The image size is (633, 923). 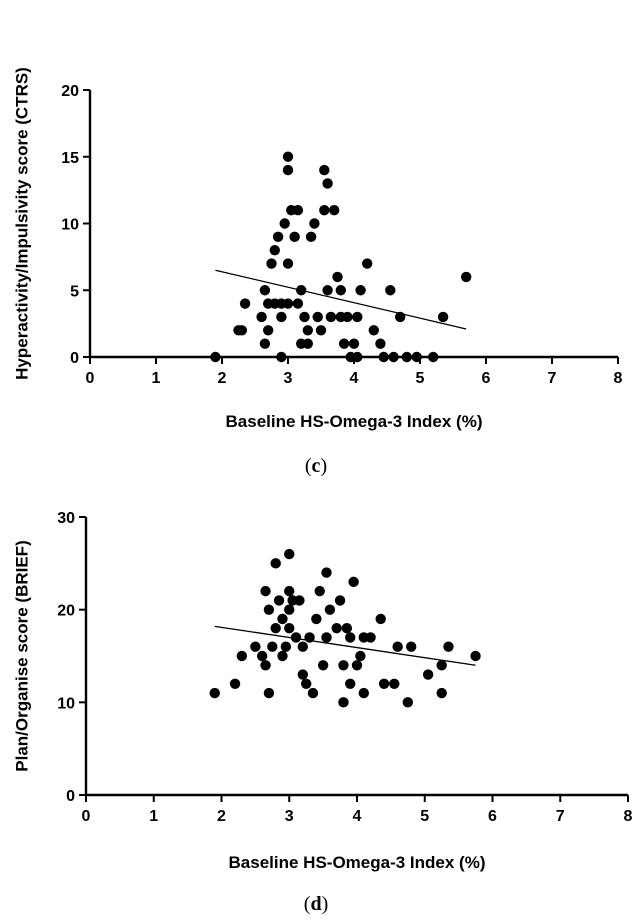 I want to click on x-tick-label-d-4: 4, so click(x=357, y=816).